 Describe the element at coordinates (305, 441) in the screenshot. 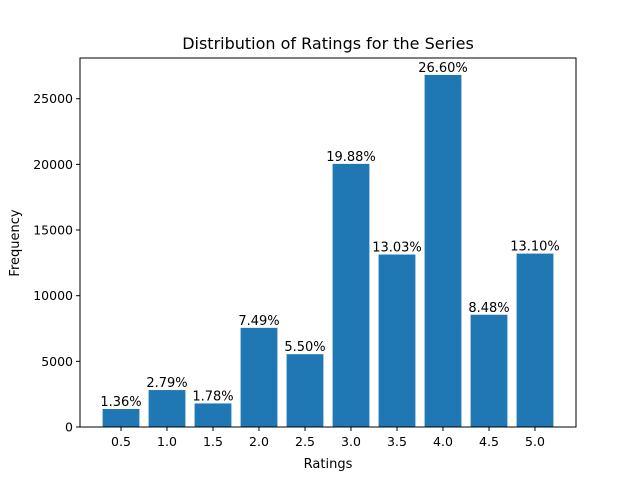

I see `x-tick-label: 2.5` at that location.